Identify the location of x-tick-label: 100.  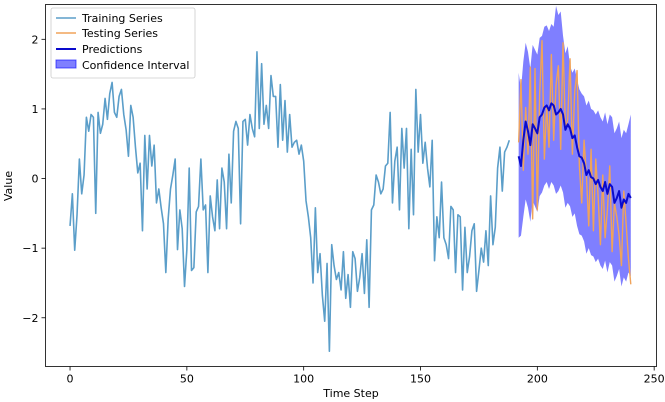
(303, 379).